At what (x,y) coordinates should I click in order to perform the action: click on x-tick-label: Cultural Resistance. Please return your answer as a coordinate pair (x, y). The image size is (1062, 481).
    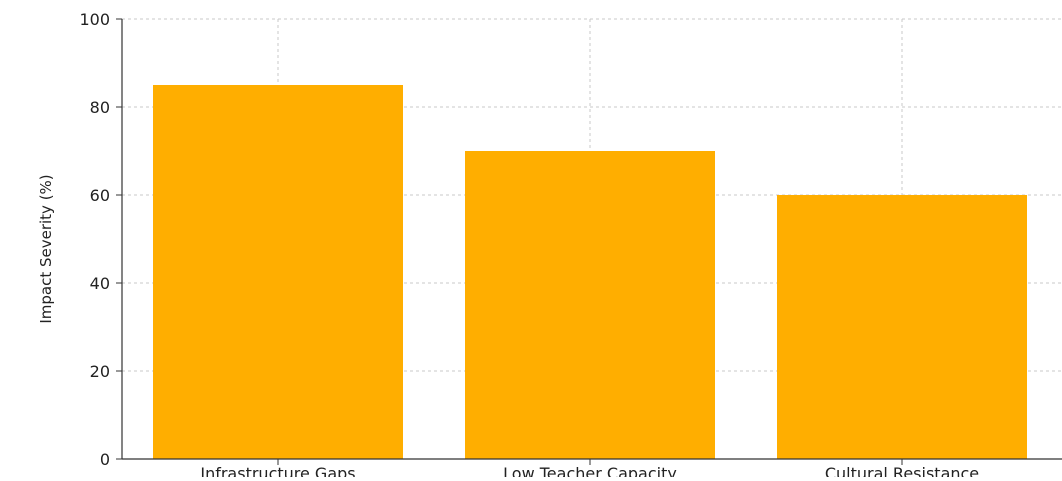
    Looking at the image, I should click on (902, 470).